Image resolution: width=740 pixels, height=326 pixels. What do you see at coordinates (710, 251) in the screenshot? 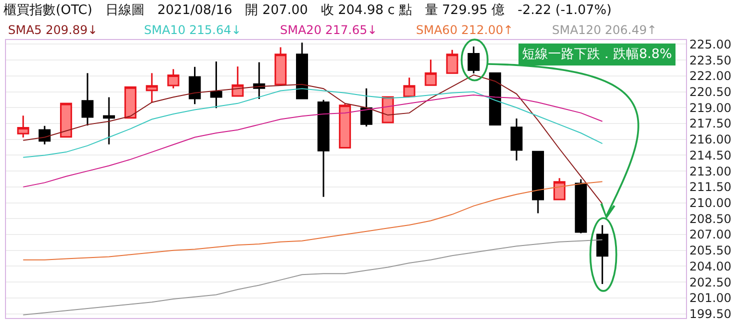
I see `y-tick-label: 205.50` at bounding box center [710, 251].